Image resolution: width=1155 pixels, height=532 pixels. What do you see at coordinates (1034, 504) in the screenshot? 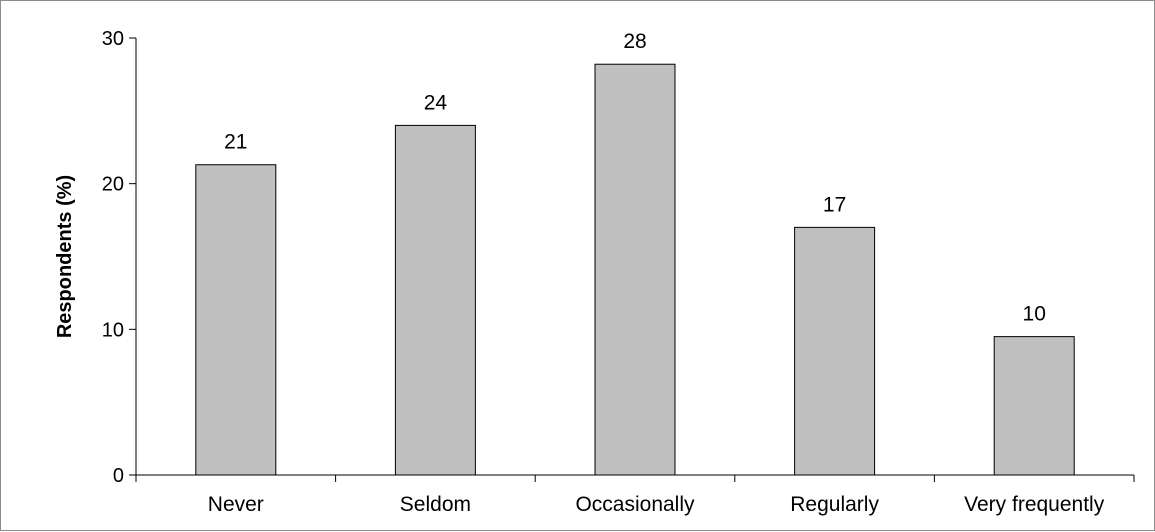
I see `x-tick-label: Very frequently` at bounding box center [1034, 504].